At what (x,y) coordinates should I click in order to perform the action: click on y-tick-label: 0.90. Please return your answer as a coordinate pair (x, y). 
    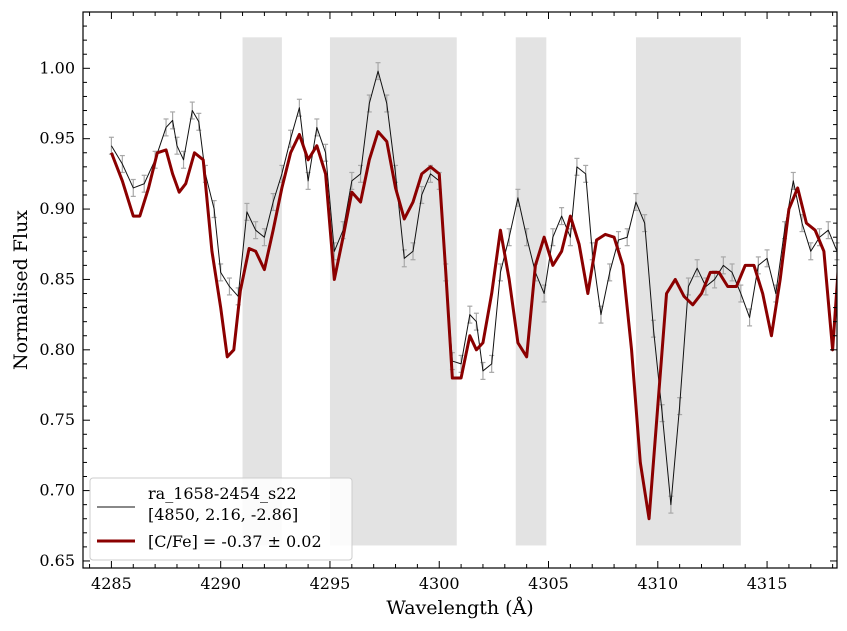
    Looking at the image, I should click on (57, 208).